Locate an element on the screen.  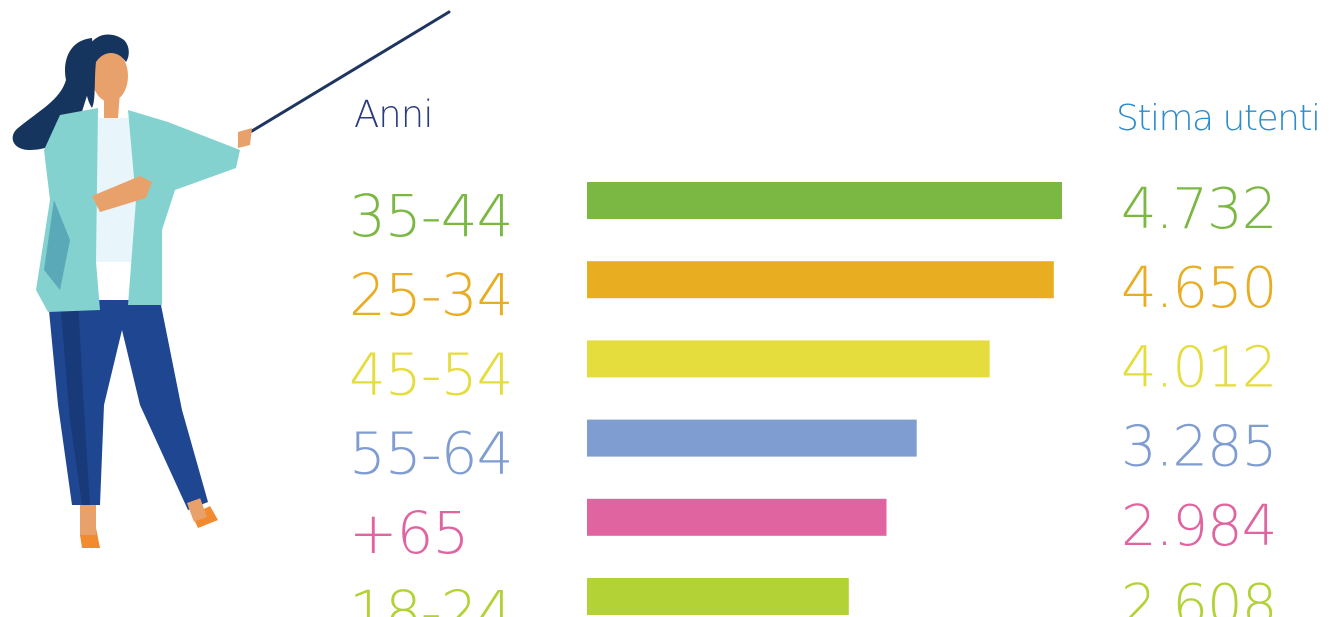
value-label: 4.012 is located at coordinates (1198, 367).